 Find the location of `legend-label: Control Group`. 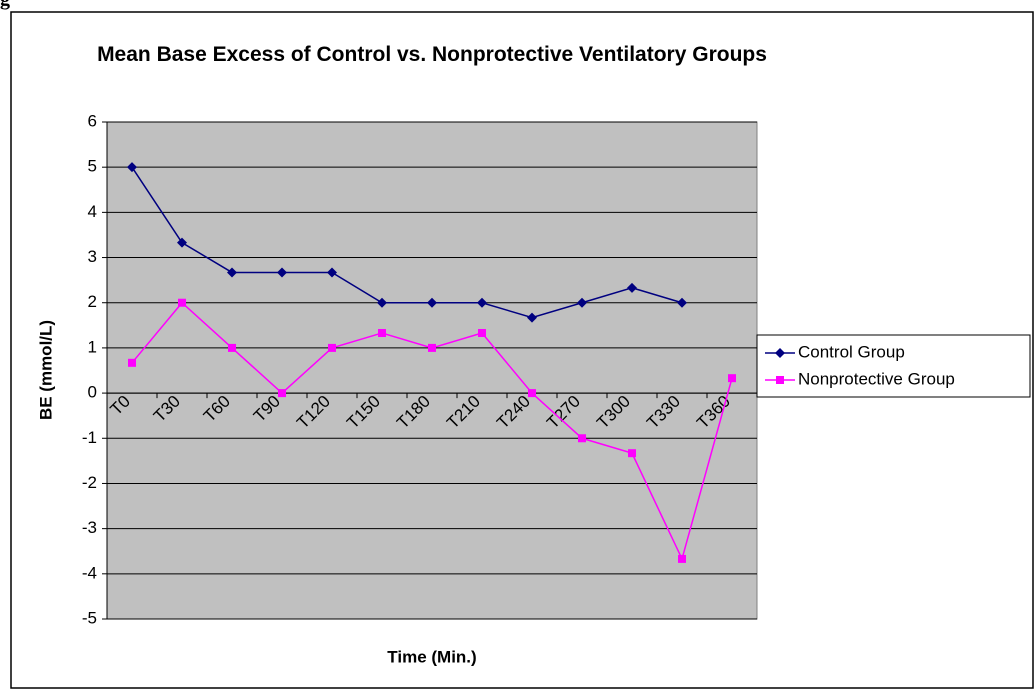

legend-label: Control Group is located at coordinates (851, 351).